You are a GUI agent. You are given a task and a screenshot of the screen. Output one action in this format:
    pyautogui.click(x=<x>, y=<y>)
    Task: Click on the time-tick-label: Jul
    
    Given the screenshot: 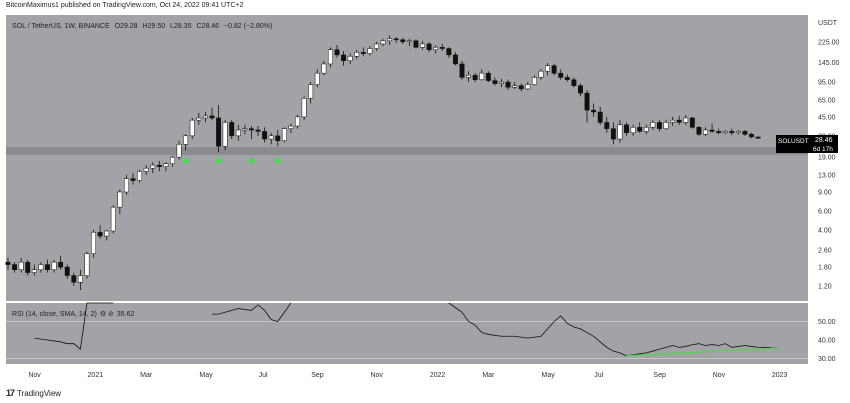 What is the action you would take?
    pyautogui.click(x=598, y=375)
    